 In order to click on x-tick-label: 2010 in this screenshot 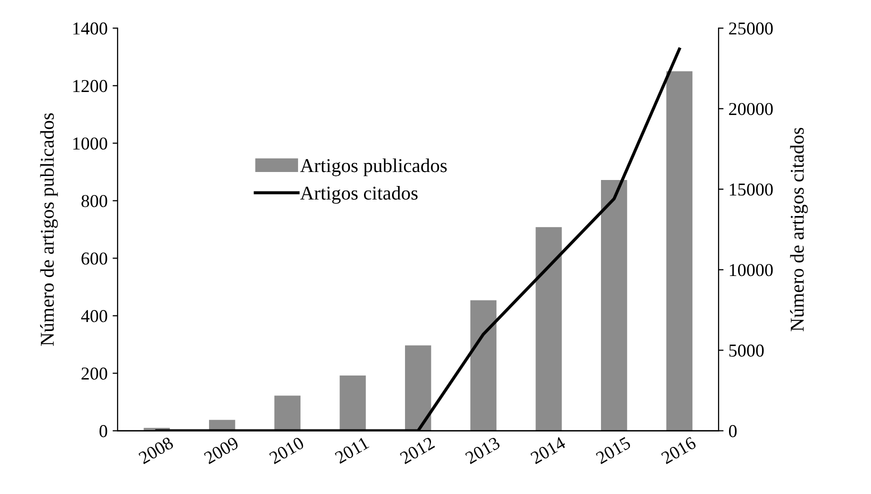, I will do `click(286, 450)`.